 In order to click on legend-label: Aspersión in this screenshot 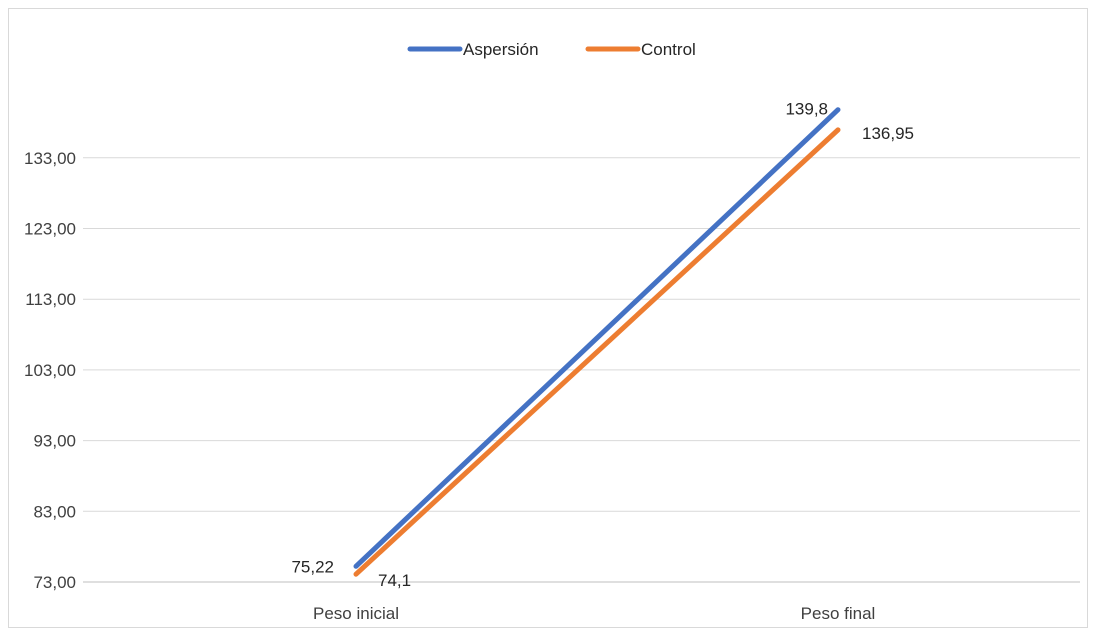, I will do `click(501, 49)`.